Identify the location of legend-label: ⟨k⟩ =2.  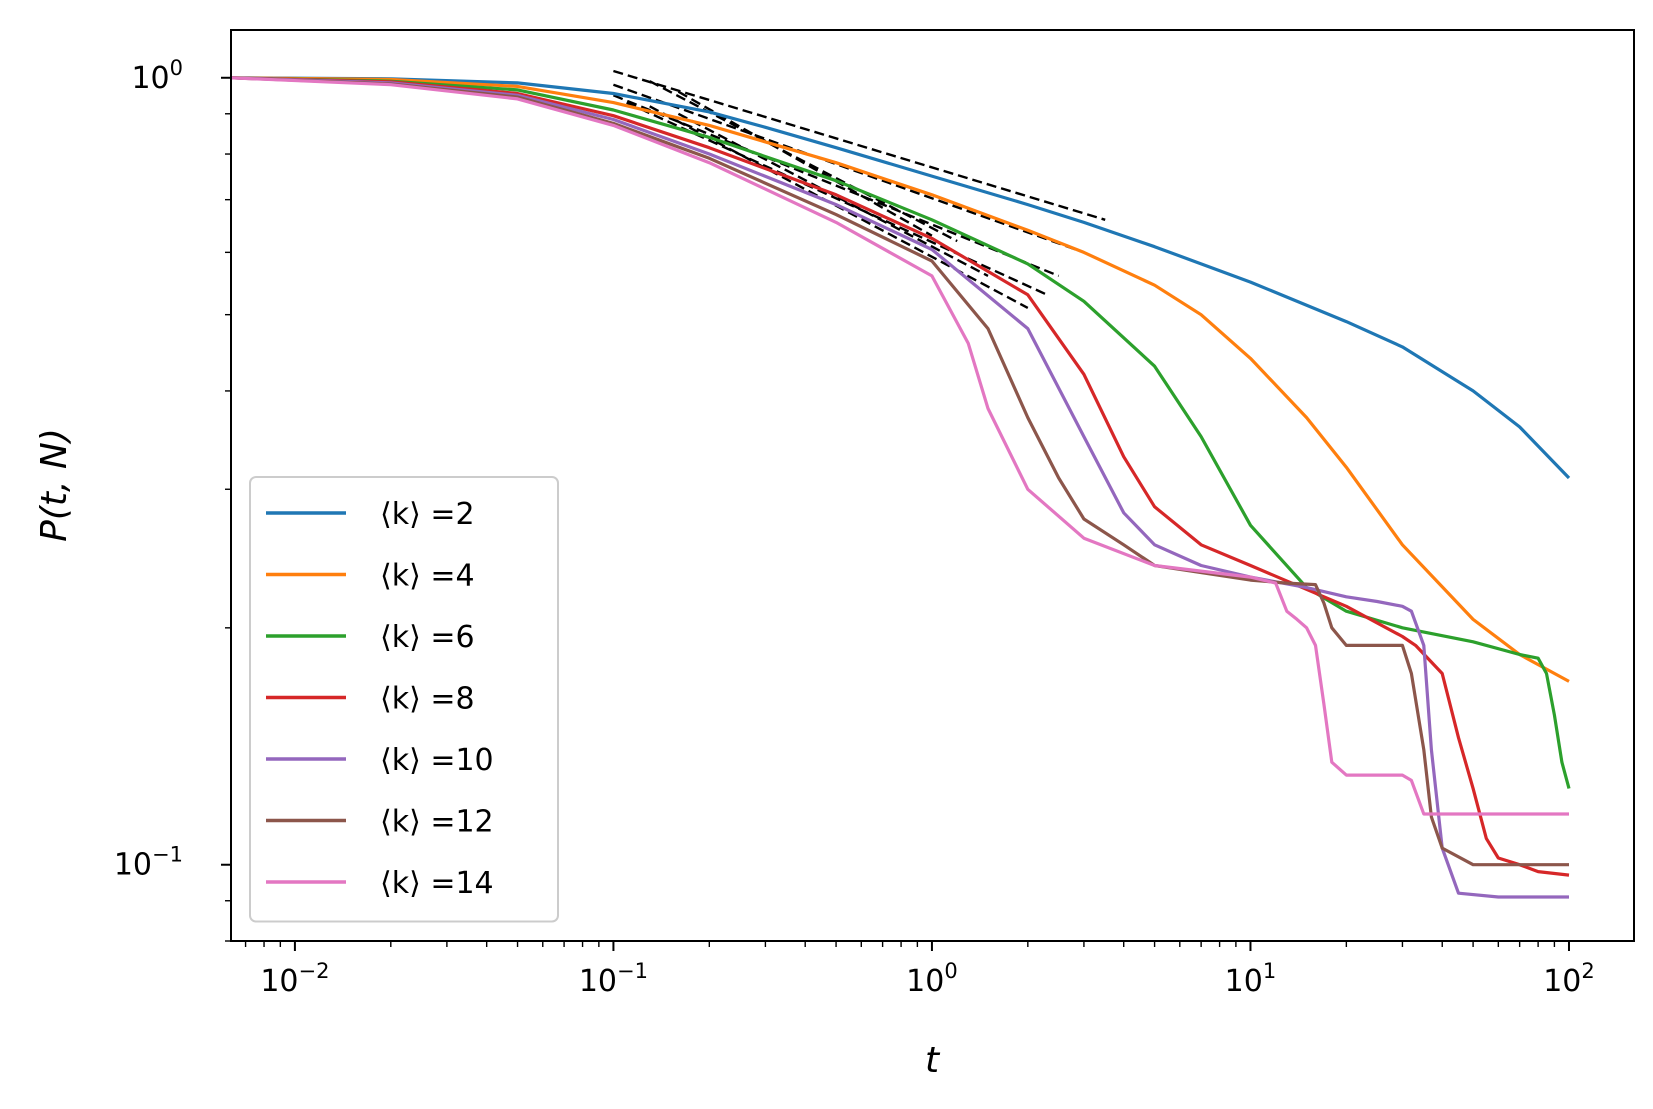
(427, 514).